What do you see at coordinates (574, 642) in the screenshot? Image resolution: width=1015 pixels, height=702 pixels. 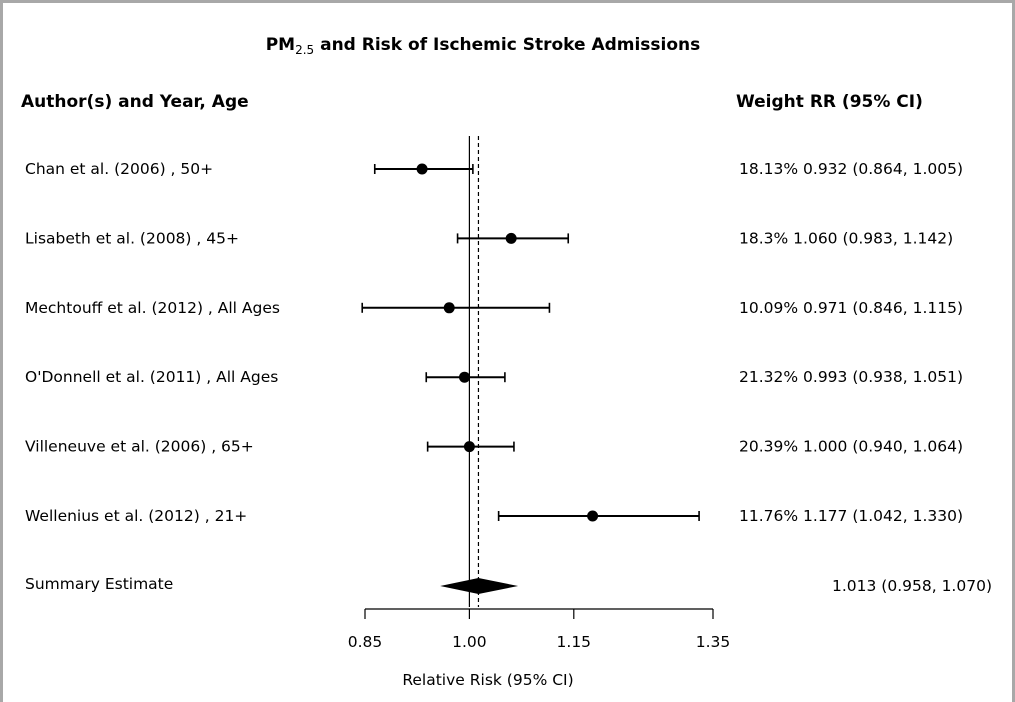 I see `x-tick-label: 1.15` at bounding box center [574, 642].